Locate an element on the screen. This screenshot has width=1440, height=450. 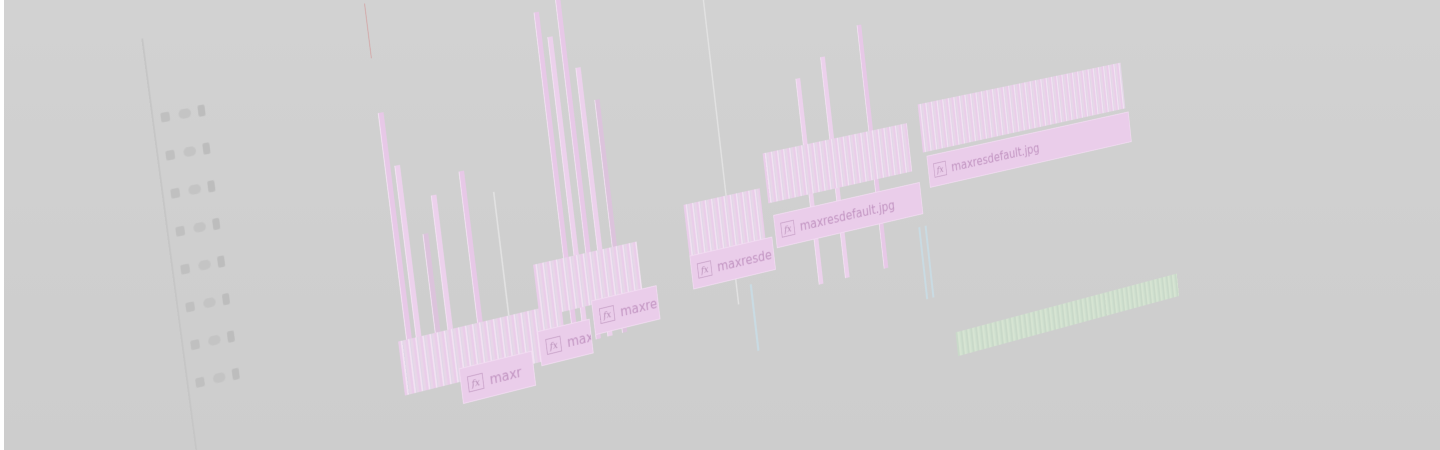
clip-name: maxre is located at coordinates (638, 307).